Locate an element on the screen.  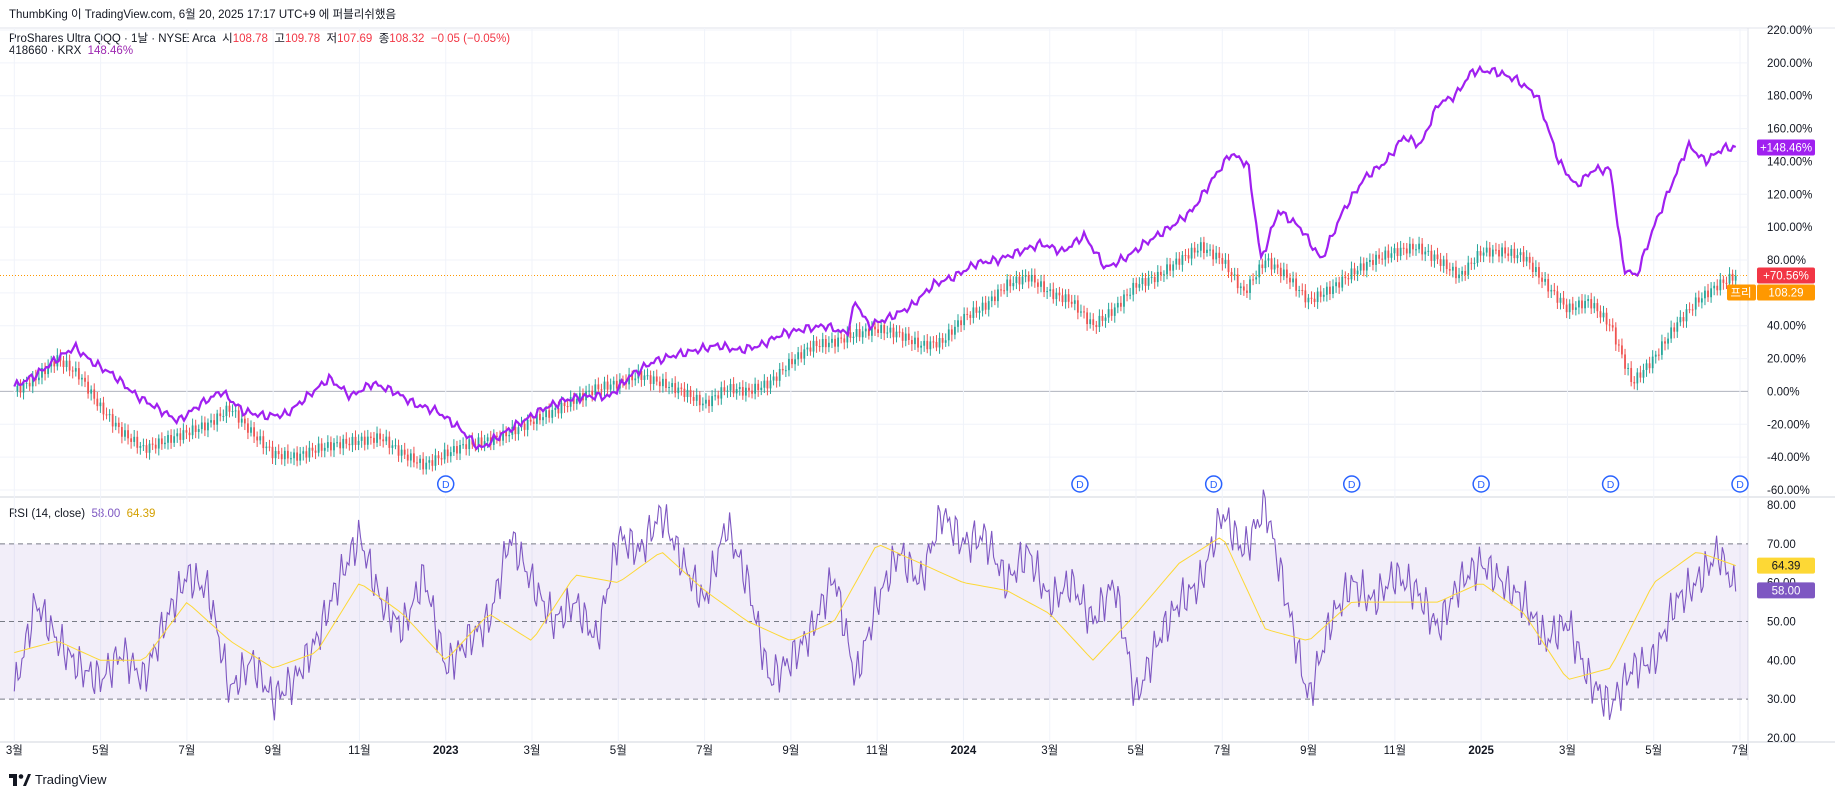
low-value: 107.69 is located at coordinates (355, 39).